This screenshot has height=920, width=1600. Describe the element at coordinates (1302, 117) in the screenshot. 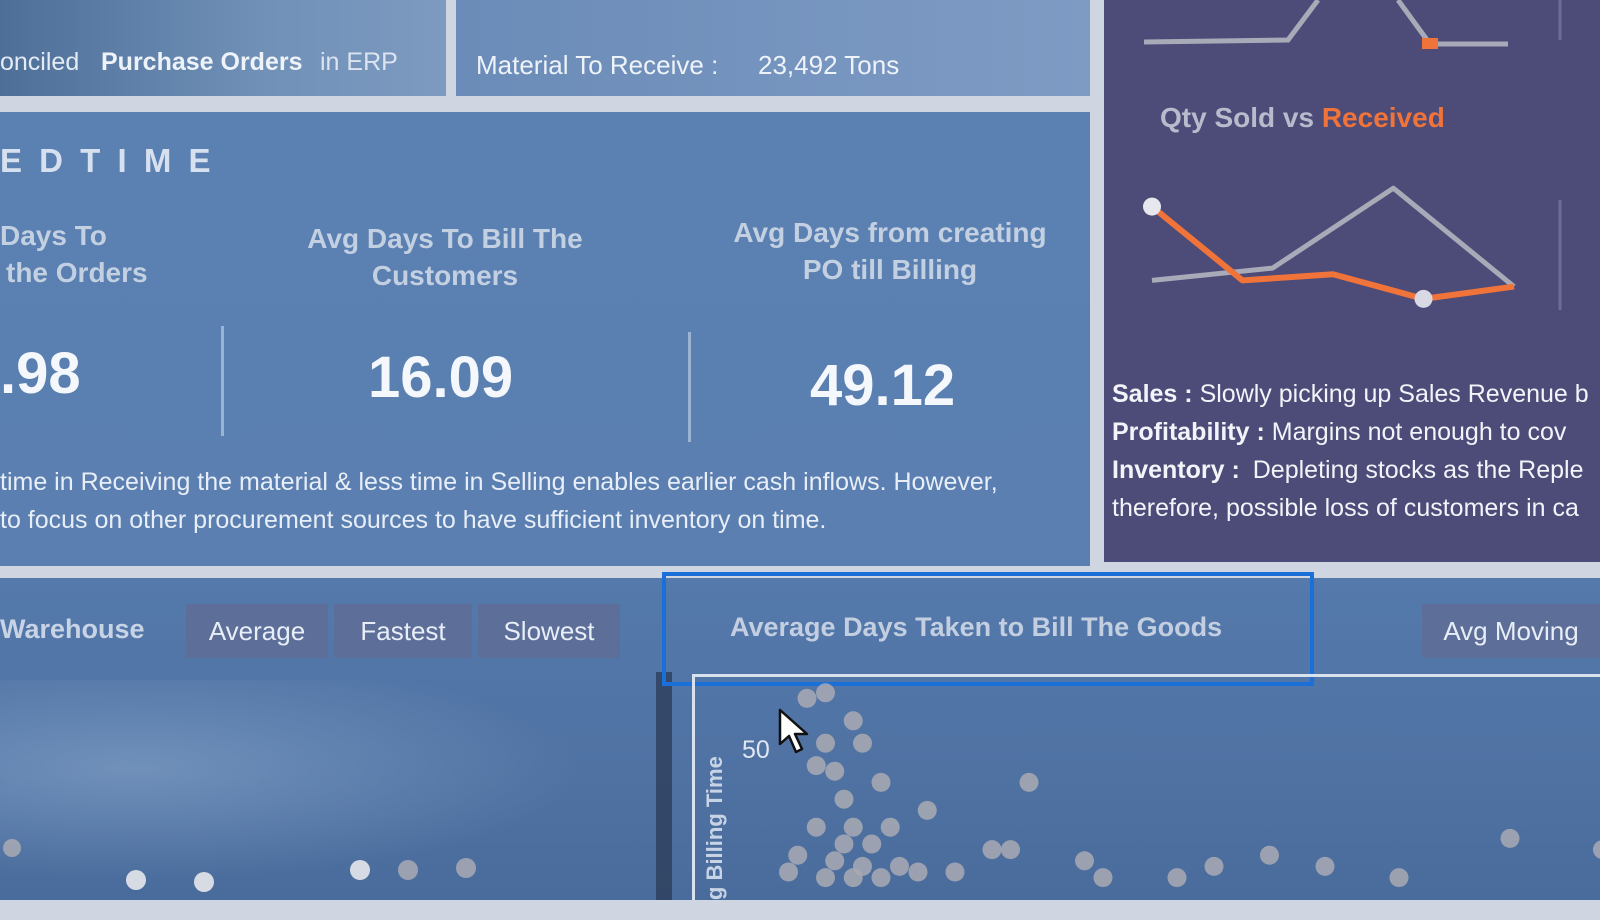

I see `qty-sold-chart-title: Qty Sold vs Received` at that location.